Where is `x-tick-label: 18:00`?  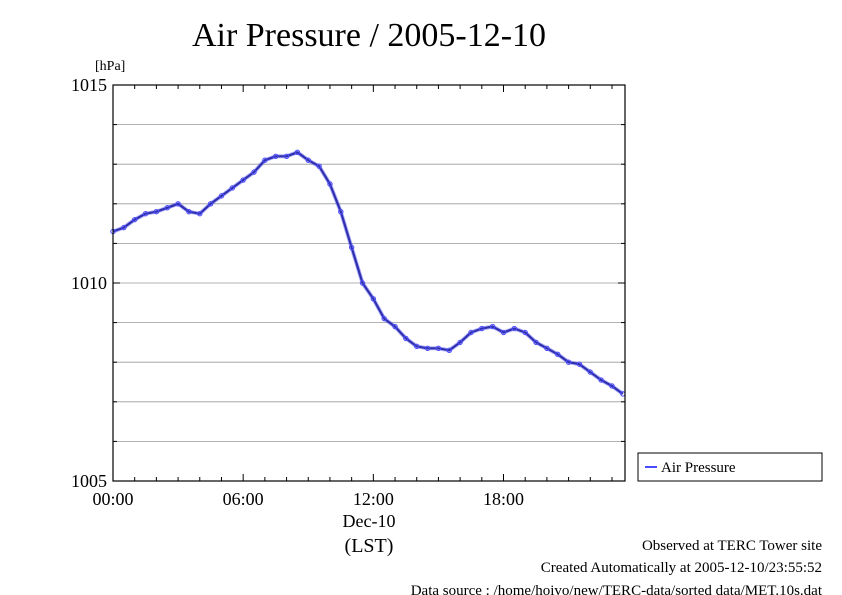
x-tick-label: 18:00 is located at coordinates (503, 499).